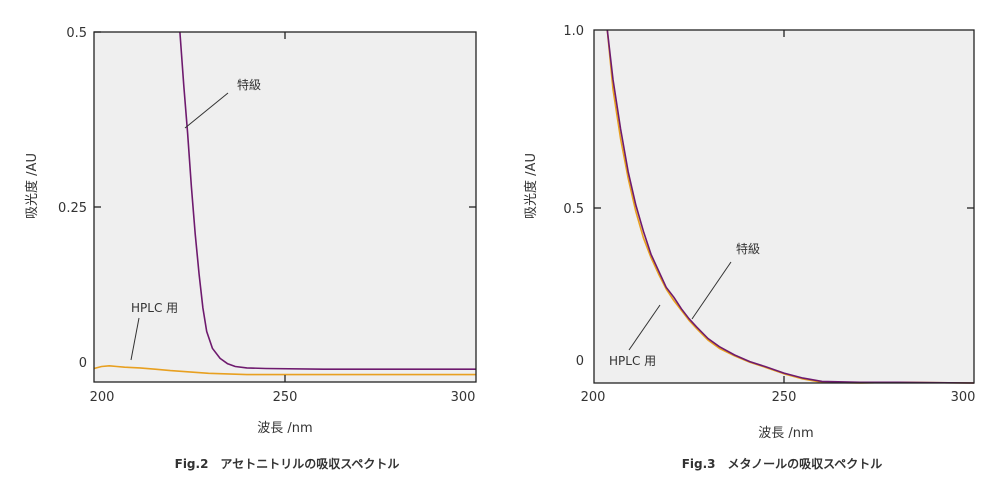 The width and height of the screenshot is (998, 480). I want to click on y-tick-label: 1.0, so click(573, 31).